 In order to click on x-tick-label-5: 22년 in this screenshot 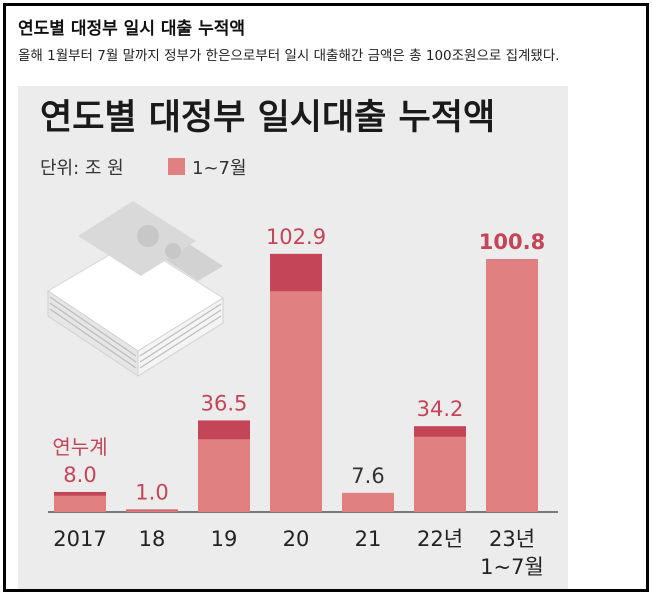, I will do `click(440, 539)`.